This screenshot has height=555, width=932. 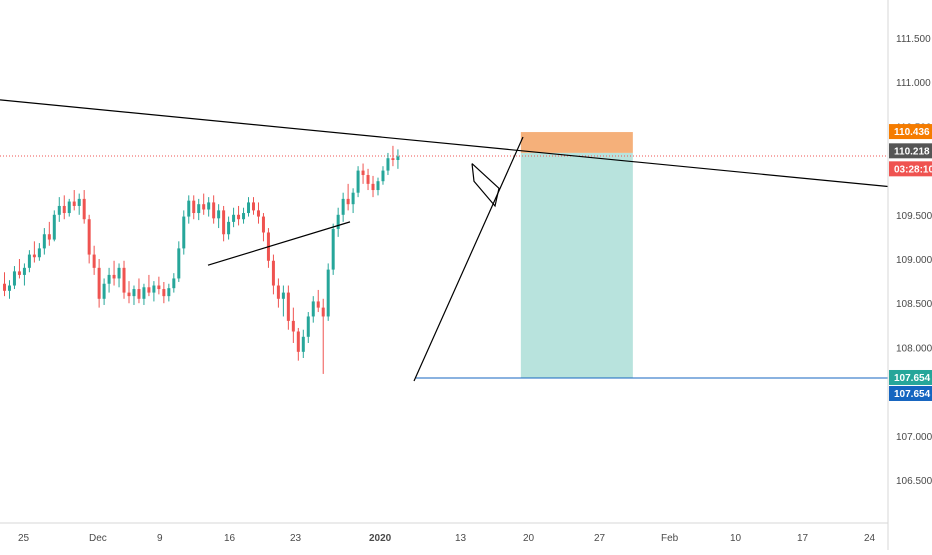 What do you see at coordinates (913, 39) in the screenshot?
I see `price-tick-label: 111.500` at bounding box center [913, 39].